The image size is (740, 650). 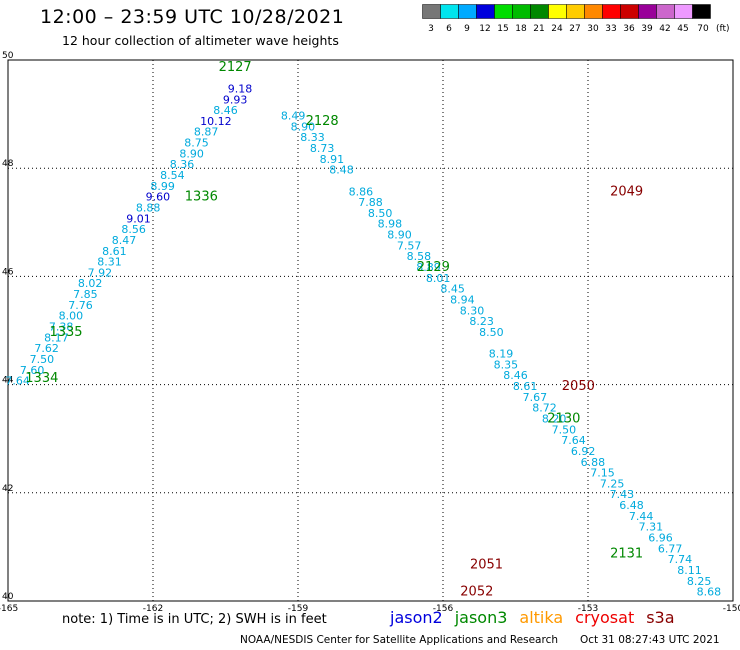 I want to click on wave-height-value: 8.87, so click(x=206, y=132).